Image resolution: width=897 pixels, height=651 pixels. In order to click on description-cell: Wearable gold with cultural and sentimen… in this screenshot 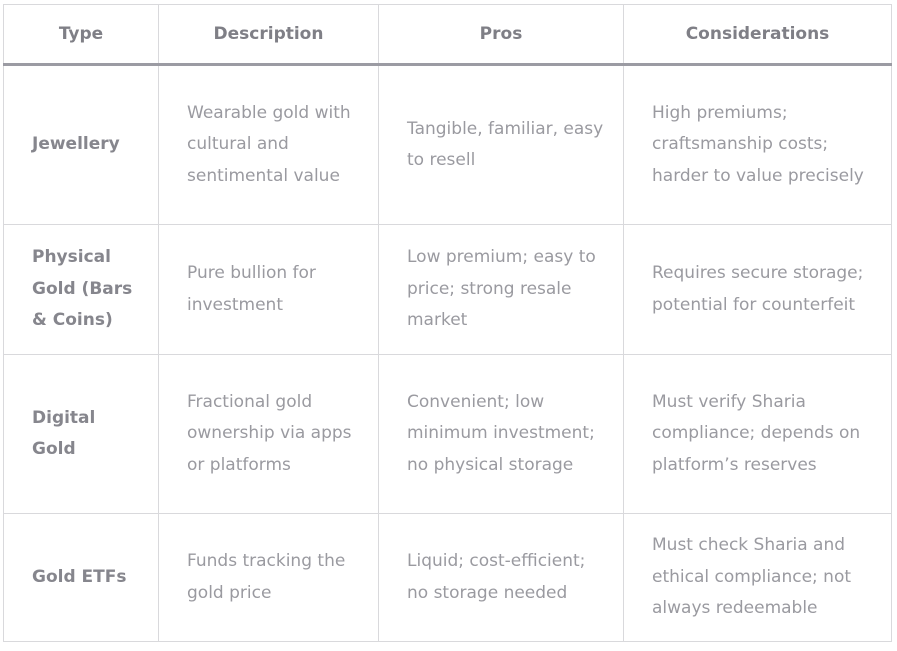, I will do `click(268, 144)`.